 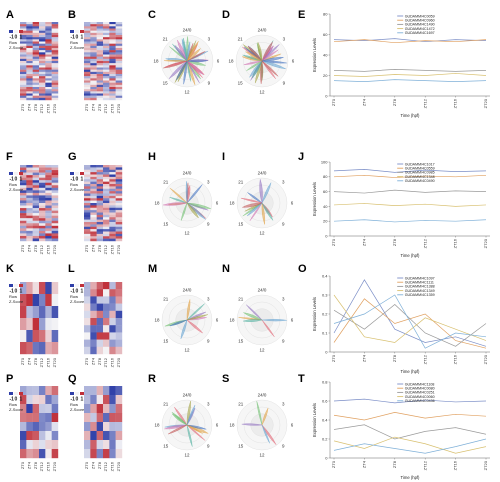 I want to click on panel-label-e: E, so click(x=301, y=15).